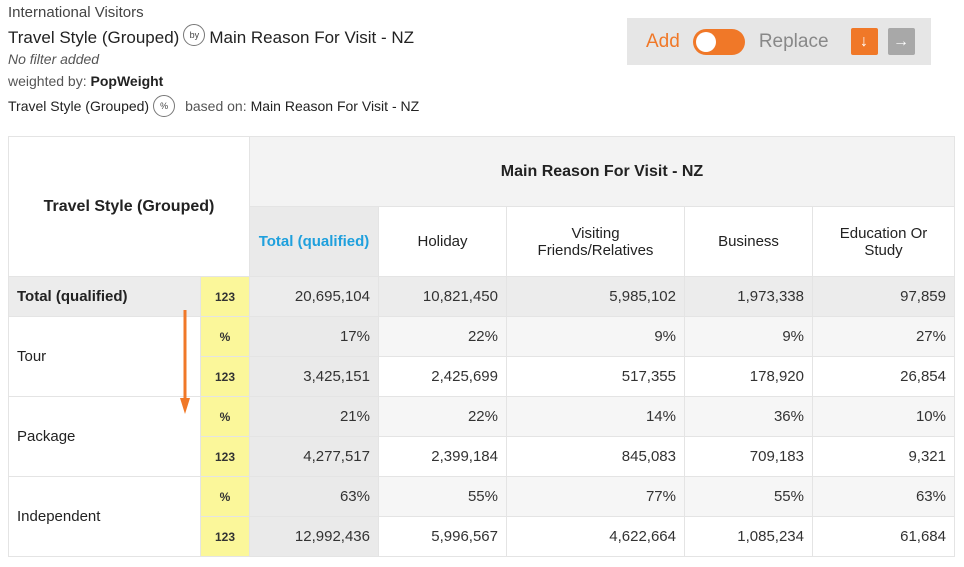 This screenshot has height=567, width=964. I want to click on swap-by-icon: by, so click(194, 35).